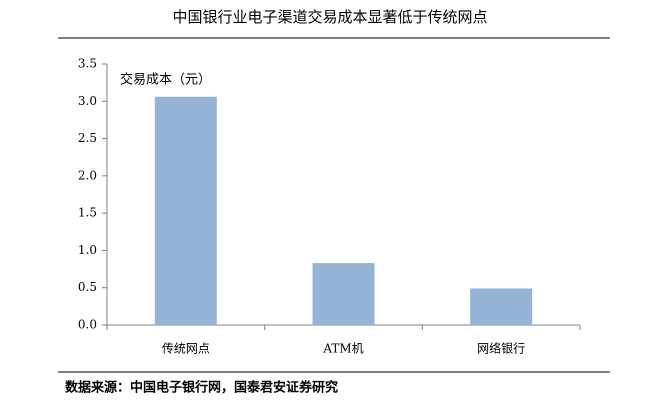 This screenshot has width=660, height=400. Describe the element at coordinates (87, 138) in the screenshot. I see `y-tick-label: 2.5` at that location.